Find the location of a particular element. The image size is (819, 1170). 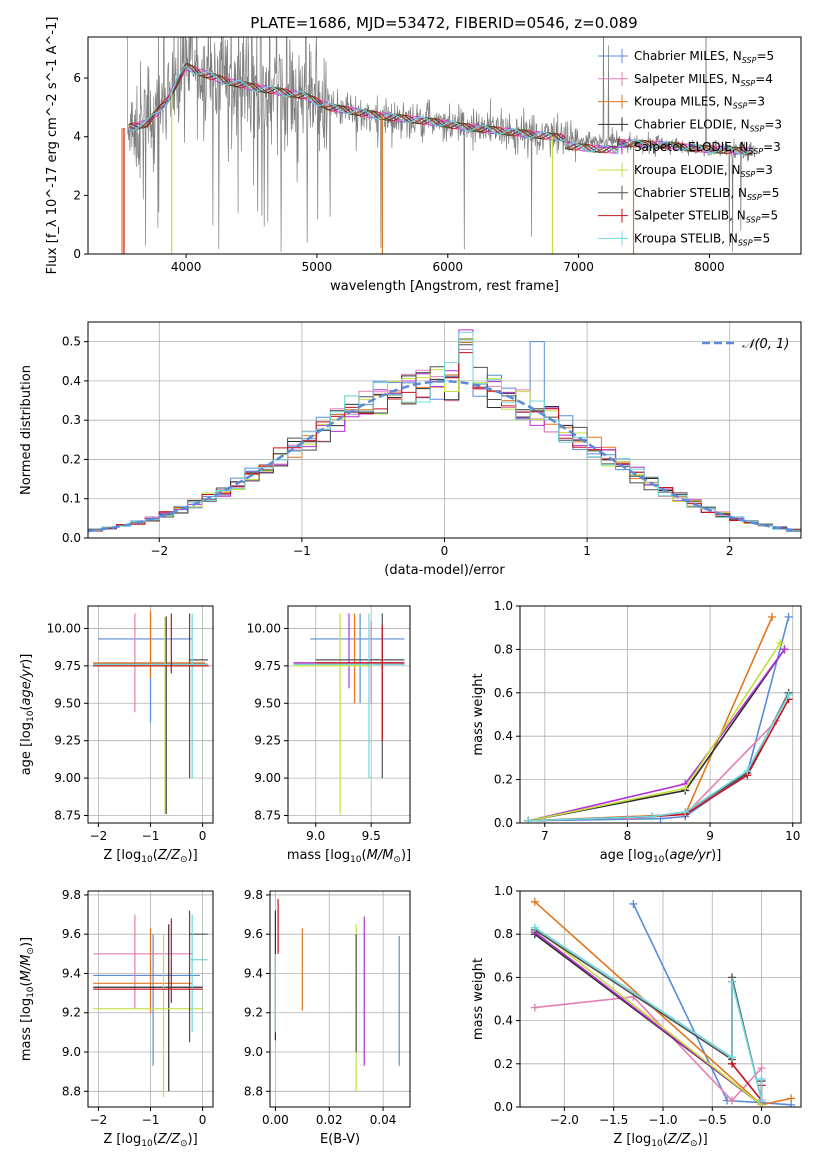

x-tick-label: 0.0 is located at coordinates (761, 1120).